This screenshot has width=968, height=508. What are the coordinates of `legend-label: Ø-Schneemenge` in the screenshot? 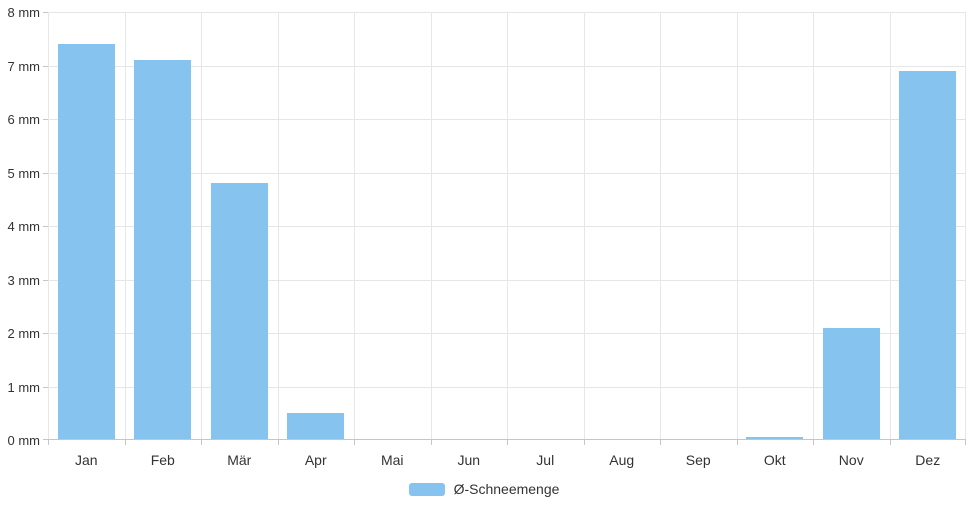 It's located at (506, 489).